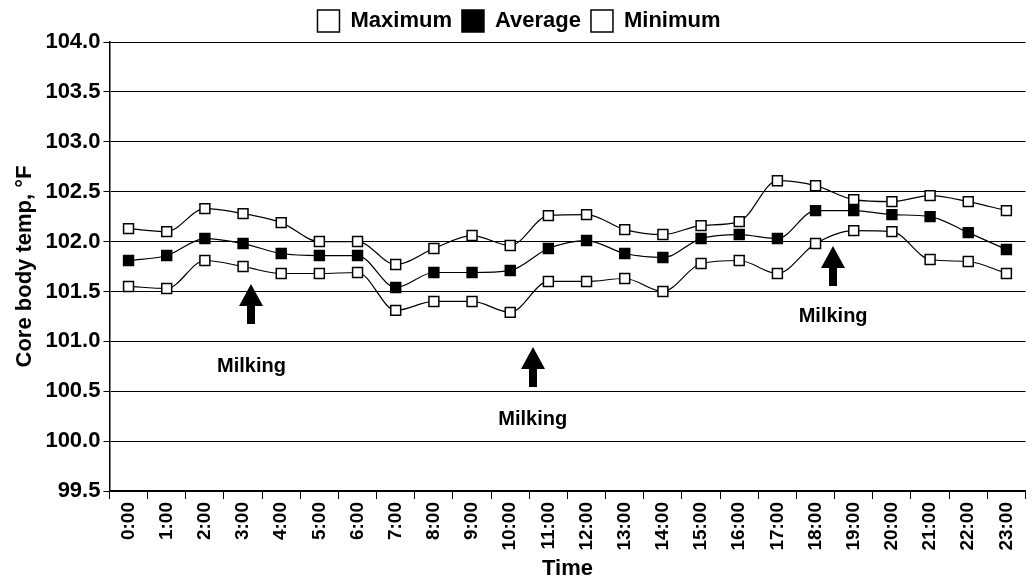 The image size is (1034, 588). What do you see at coordinates (73, 290) in the screenshot?
I see `y-tick-label: 101.5` at bounding box center [73, 290].